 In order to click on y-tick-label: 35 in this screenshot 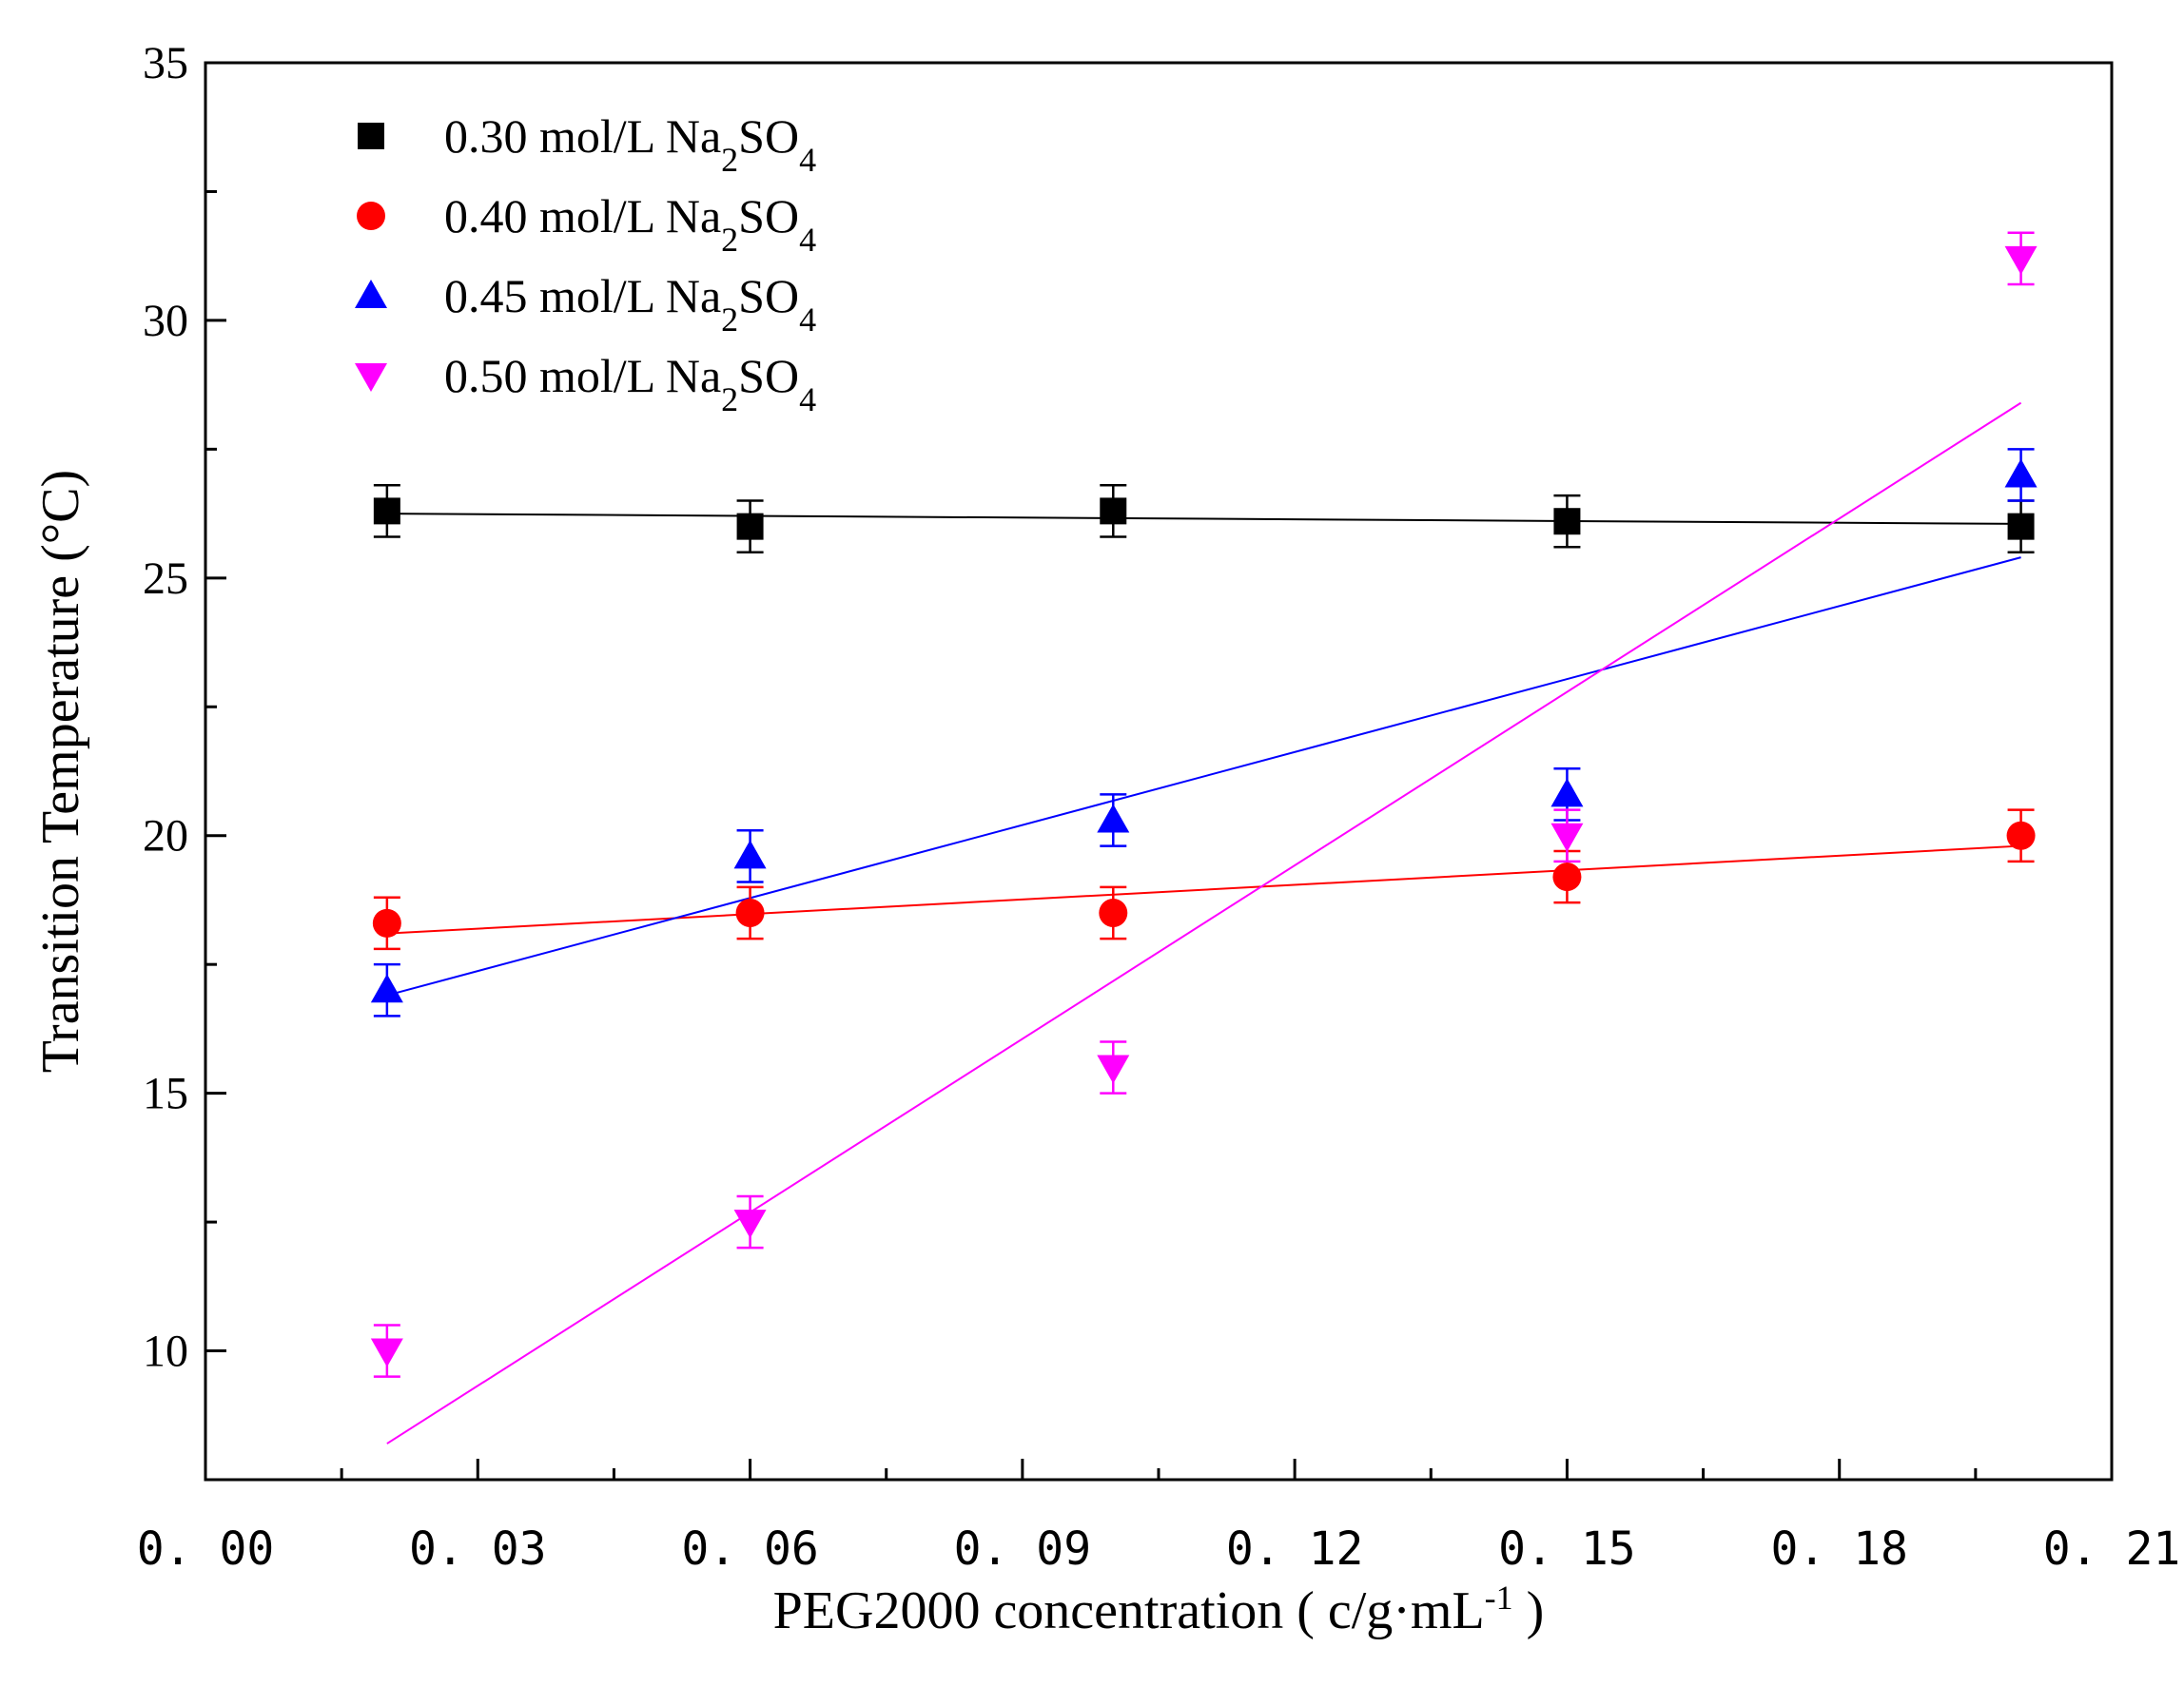, I will do `click(165, 63)`.